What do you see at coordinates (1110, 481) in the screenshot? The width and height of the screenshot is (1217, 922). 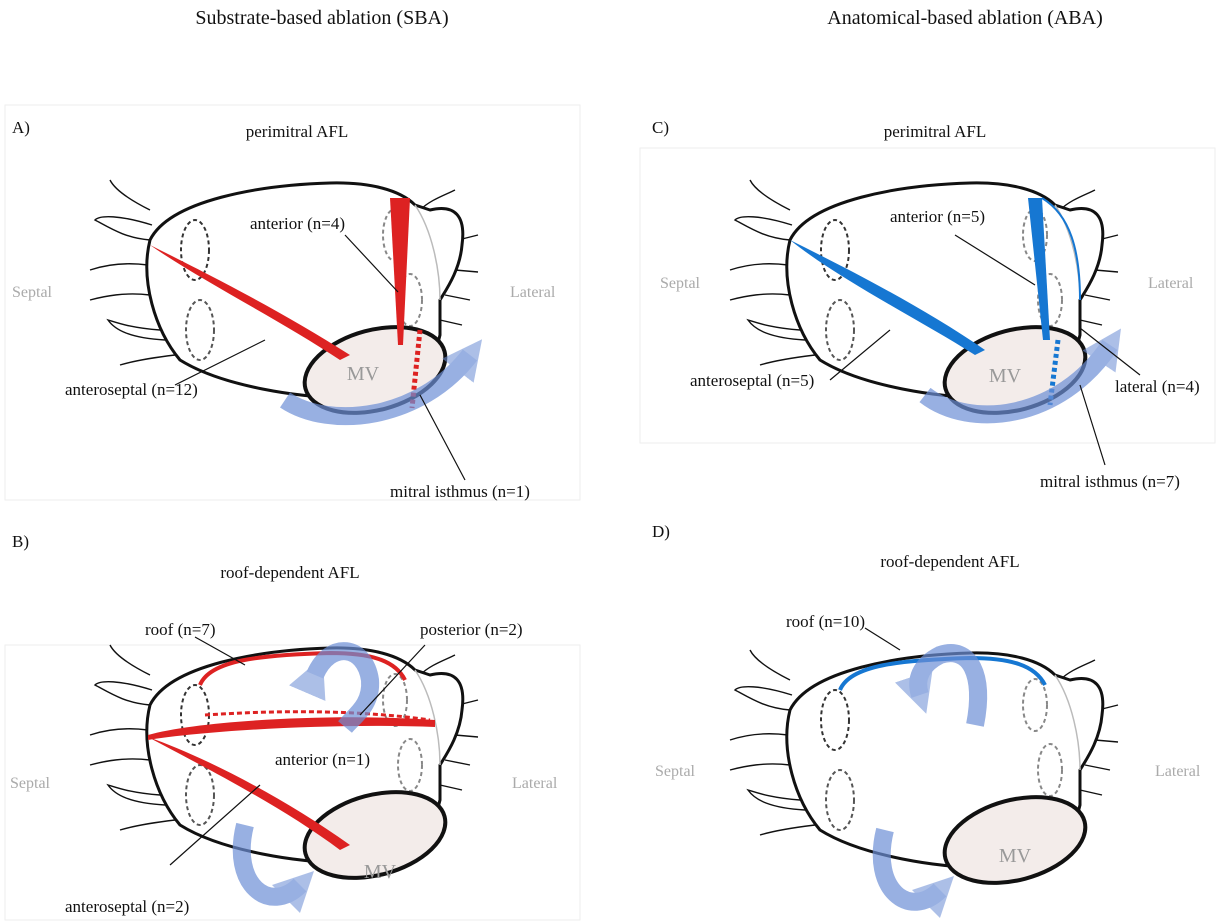 I see `lesion-label: mitral isthmus (n=7)` at bounding box center [1110, 481].